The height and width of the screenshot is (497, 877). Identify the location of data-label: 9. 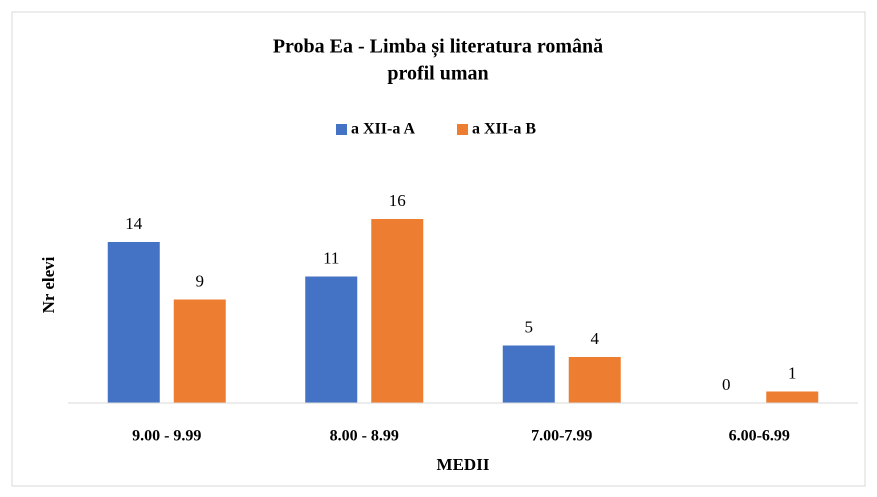
(200, 280).